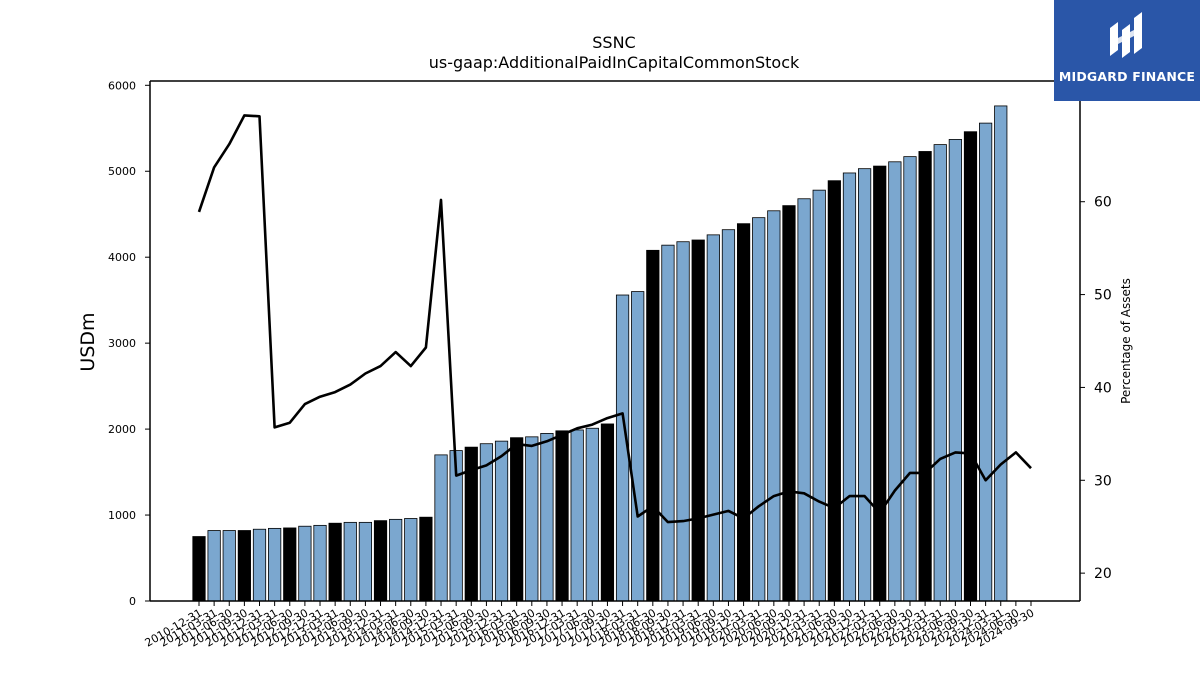 This screenshot has width=1200, height=675. What do you see at coordinates (122, 85) in the screenshot?
I see `y-tick-label: 6000` at bounding box center [122, 85].